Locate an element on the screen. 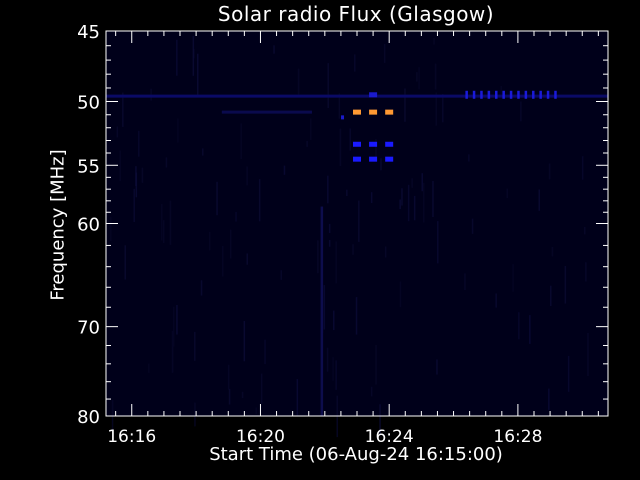 The image size is (640, 480). x-tick-label: 16:28 is located at coordinates (517, 437).